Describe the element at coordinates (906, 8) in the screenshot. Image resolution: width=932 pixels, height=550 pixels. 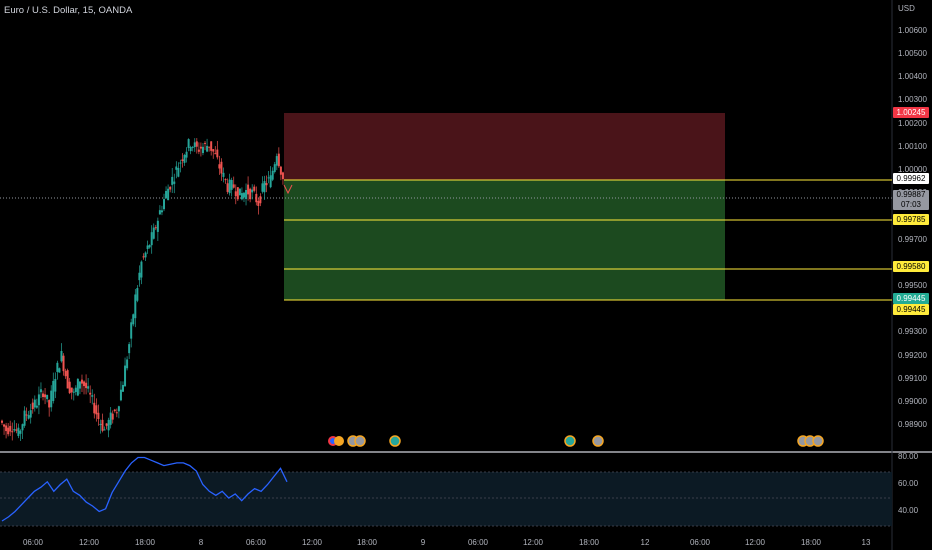
I see `currency-label: USD` at that location.